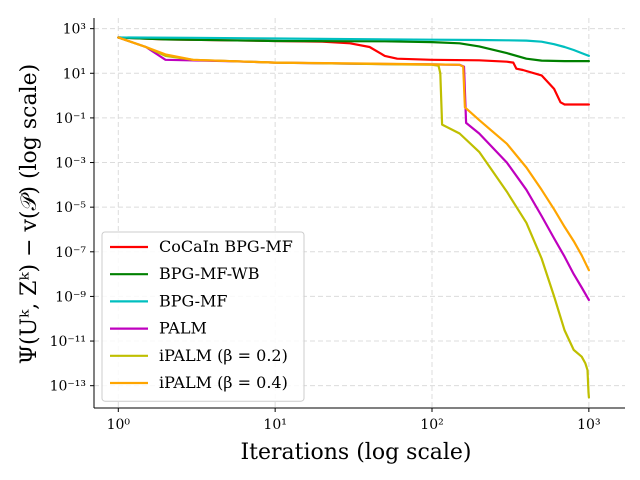  I want to click on legend-box, so click(203, 316).